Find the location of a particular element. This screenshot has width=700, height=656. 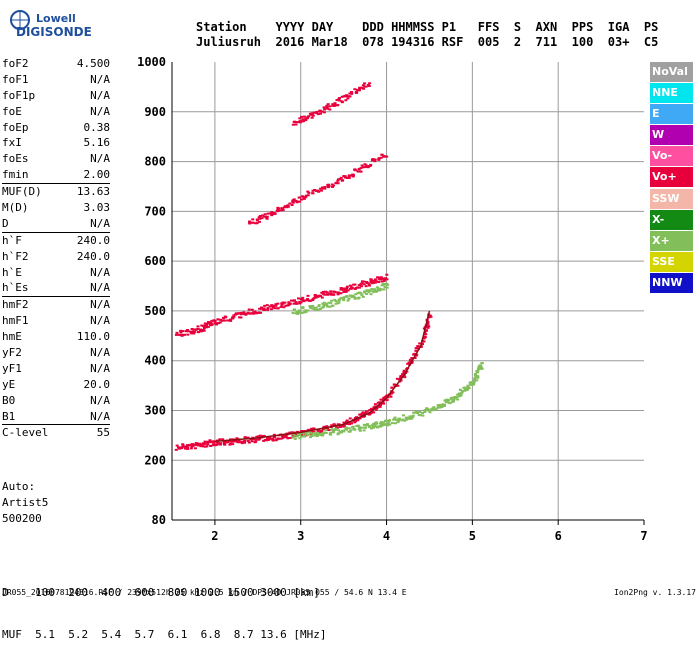

legend-item: SSE is located at coordinates (671, 261).